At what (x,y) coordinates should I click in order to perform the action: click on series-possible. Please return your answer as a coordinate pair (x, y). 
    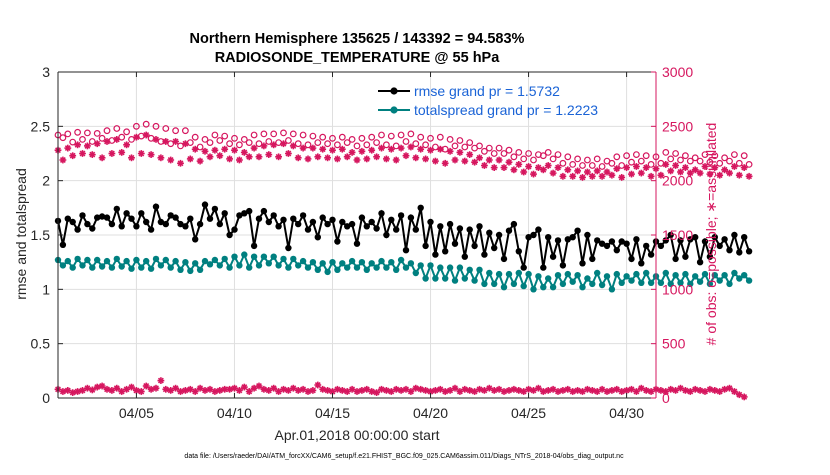
    Looking at the image, I should click on (403, 145).